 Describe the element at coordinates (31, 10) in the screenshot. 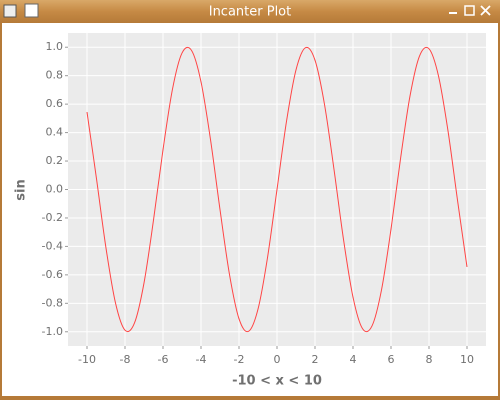

I see `app-icon` at that location.